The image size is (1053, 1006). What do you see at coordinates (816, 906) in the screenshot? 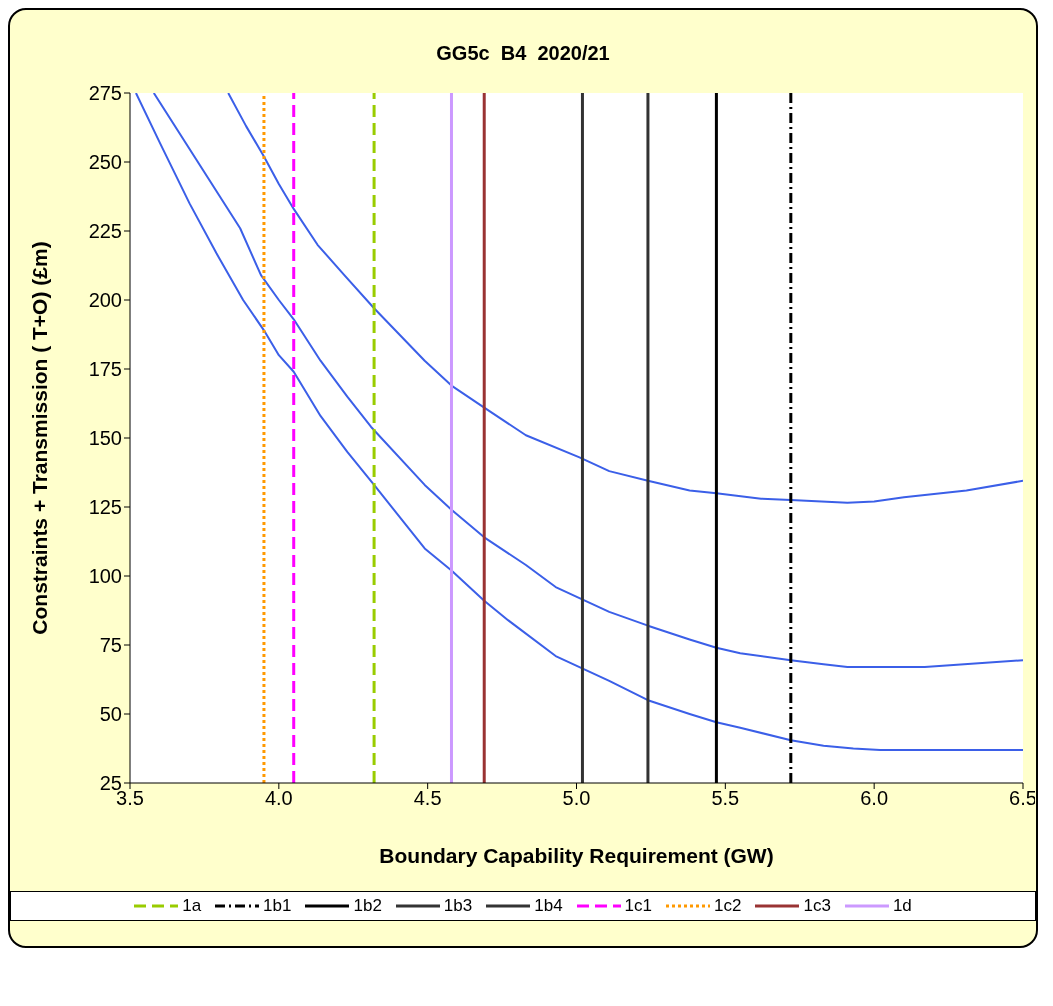
I see `legend-label: 1c3` at bounding box center [816, 906].